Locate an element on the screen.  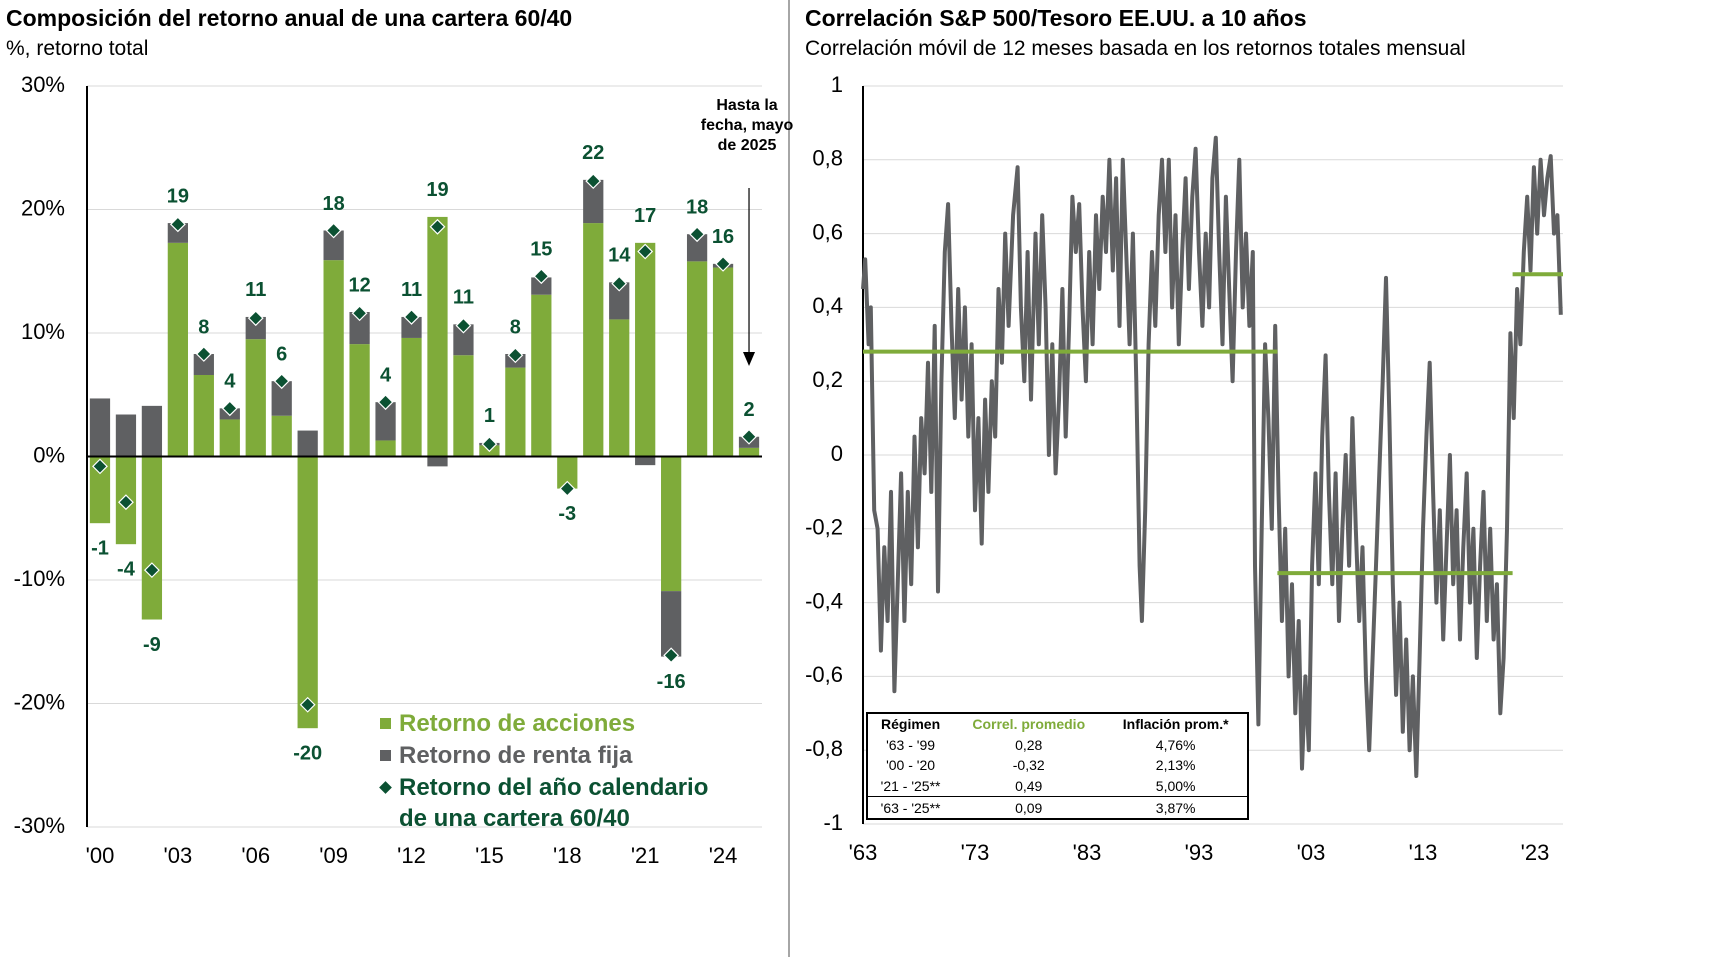
data-label: 2 is located at coordinates (748, 410).